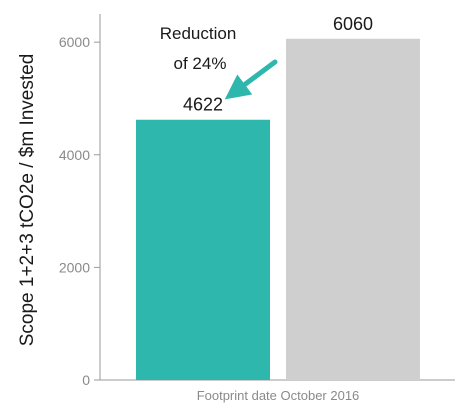 This screenshot has width=460, height=406. I want to click on annotation-line-1: Reduction, so click(198, 33).